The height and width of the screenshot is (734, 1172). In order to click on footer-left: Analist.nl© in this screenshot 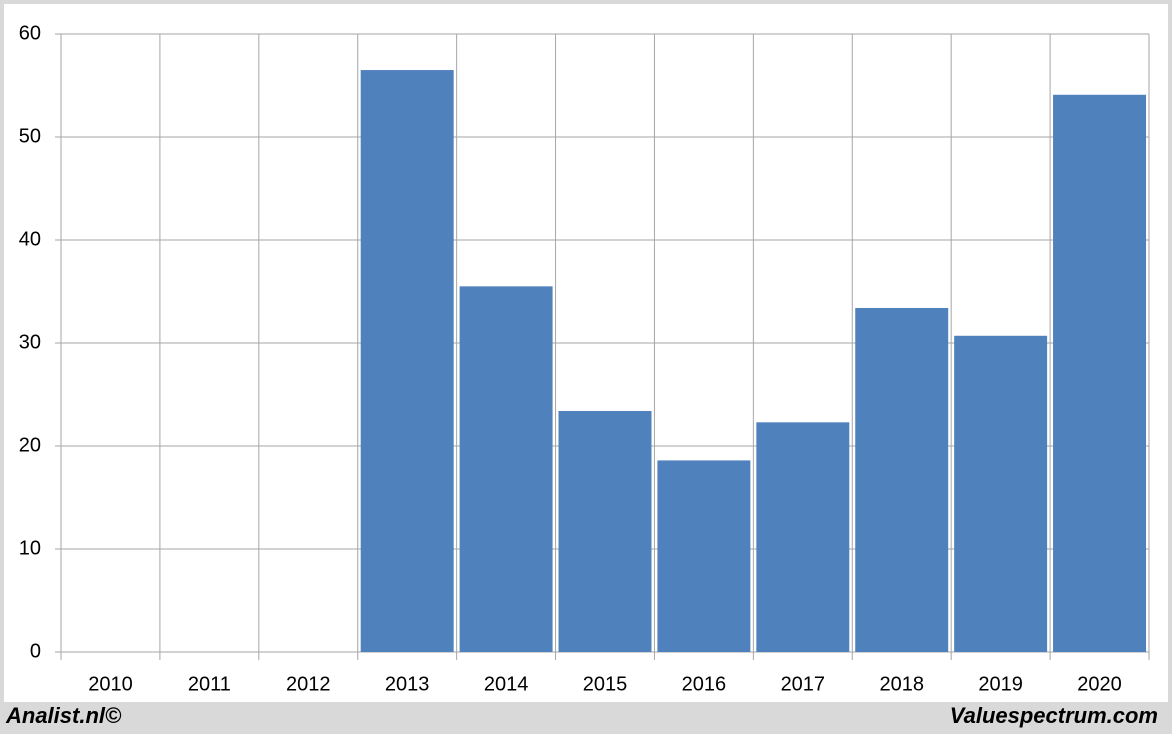, I will do `click(63, 715)`.